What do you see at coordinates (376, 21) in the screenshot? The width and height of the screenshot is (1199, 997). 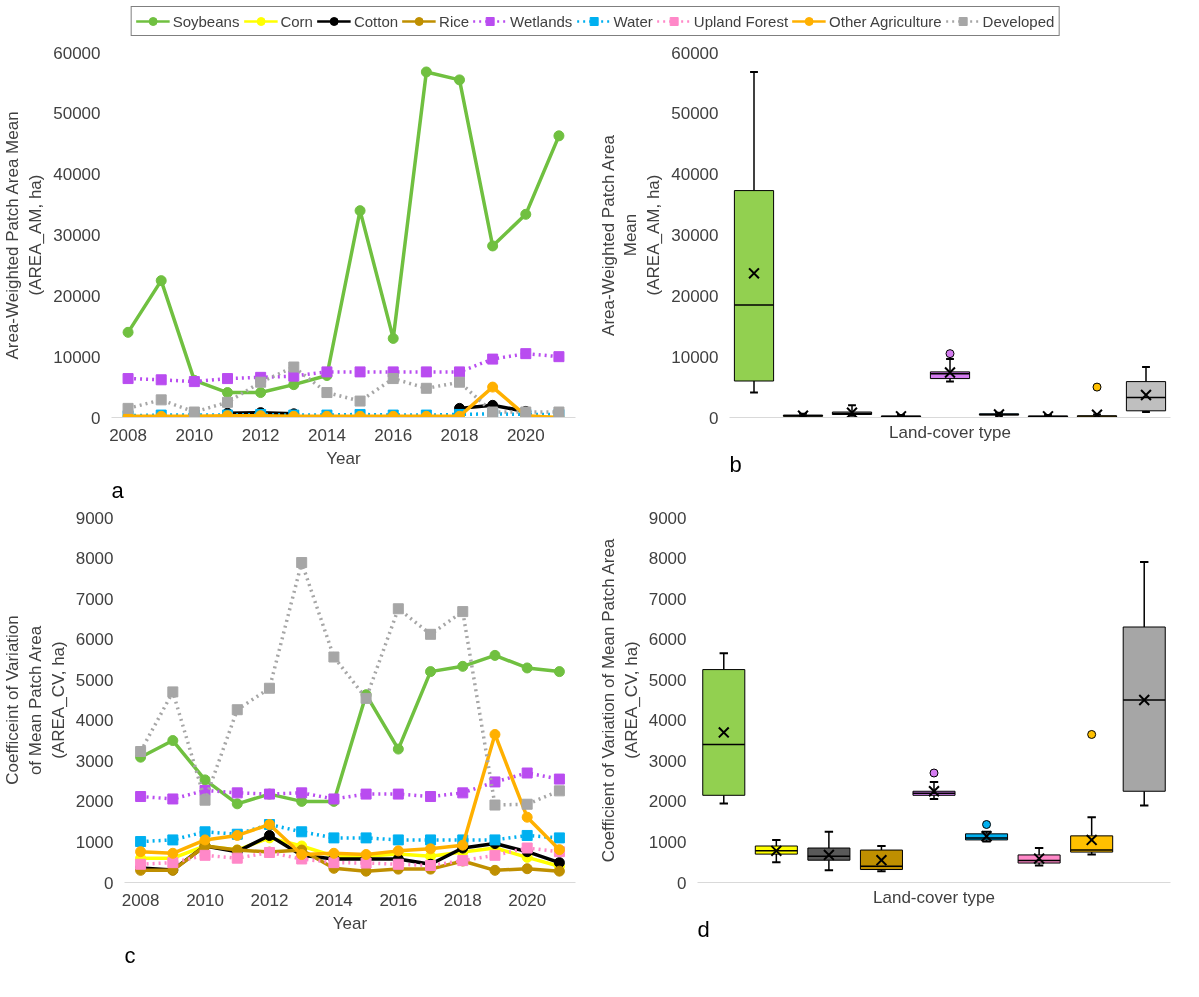 I see `legend-label: Cotton` at bounding box center [376, 21].